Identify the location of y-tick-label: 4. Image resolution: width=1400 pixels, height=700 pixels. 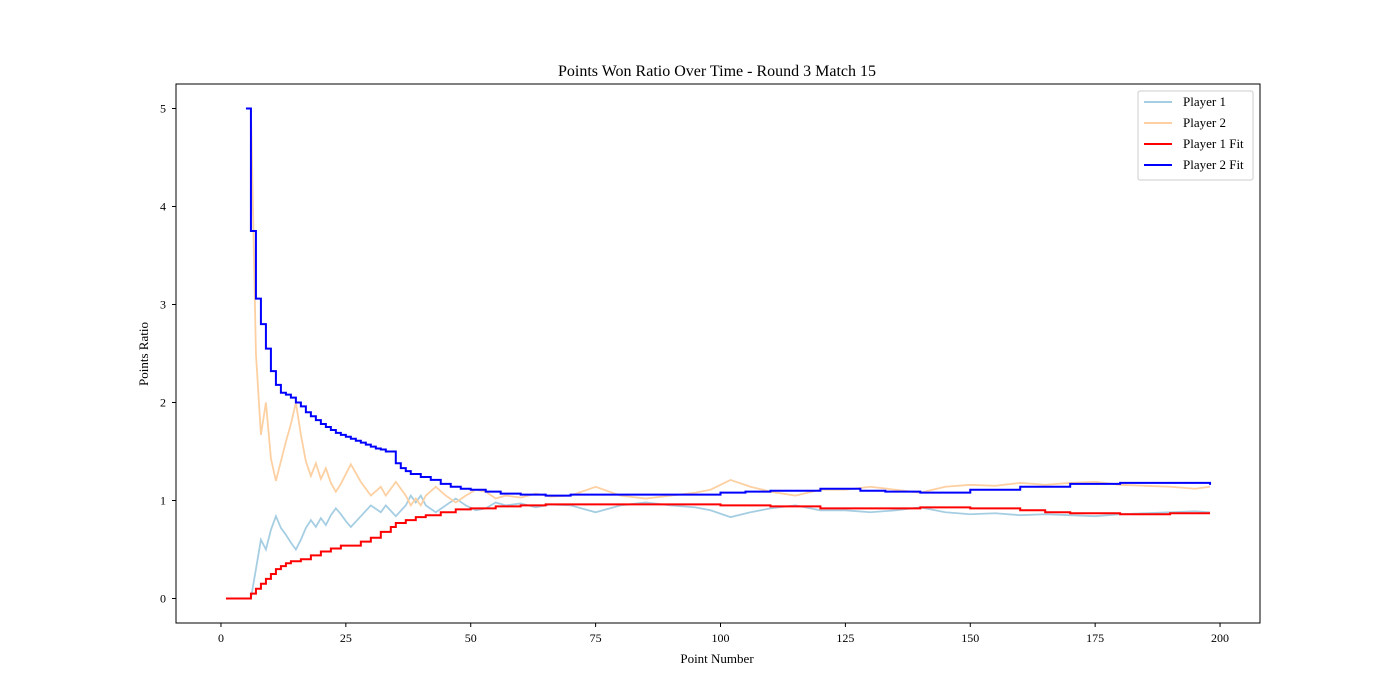
(163, 207).